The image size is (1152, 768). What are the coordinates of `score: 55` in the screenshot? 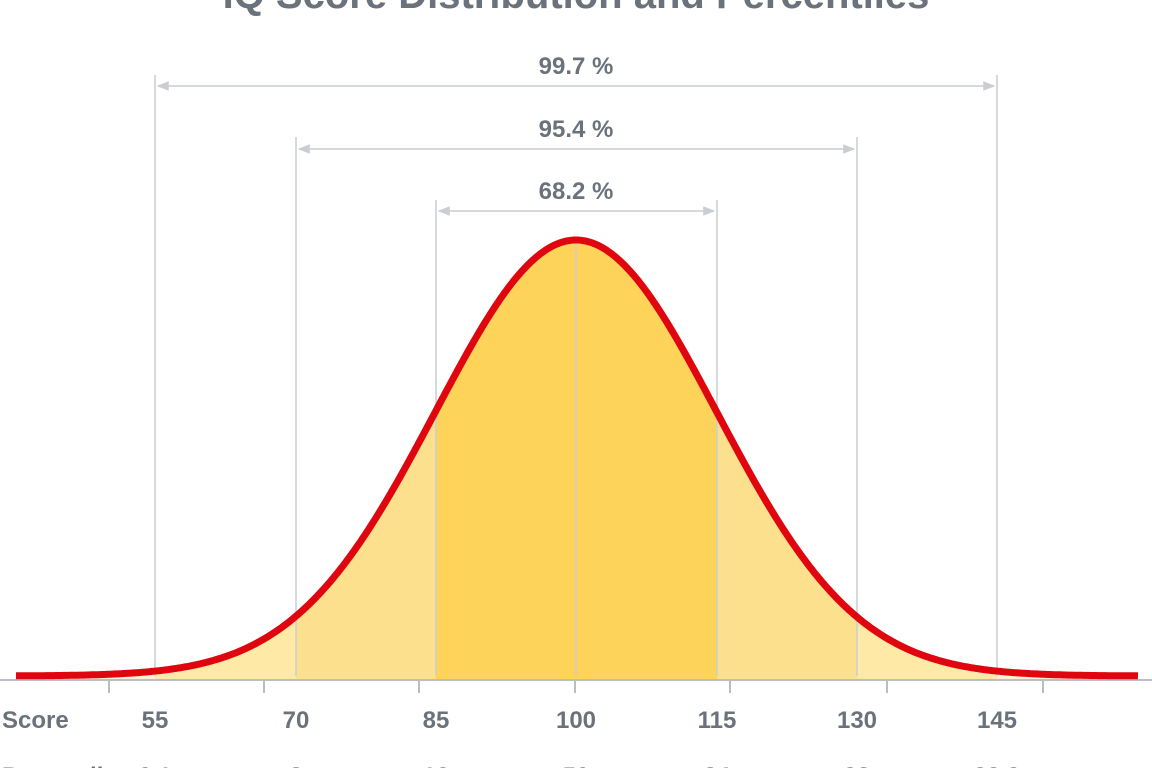 It's located at (155, 720).